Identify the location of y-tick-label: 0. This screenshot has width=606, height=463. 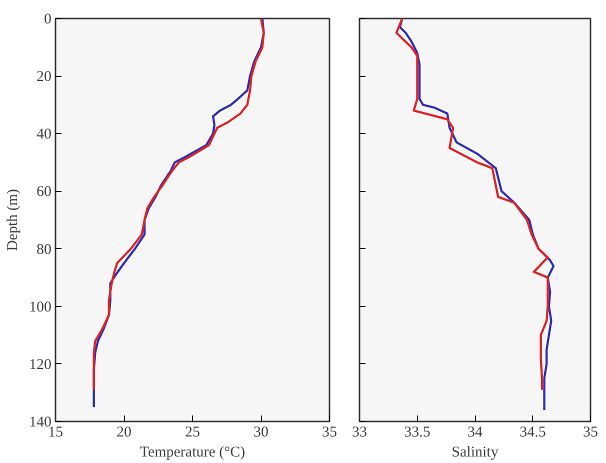
(48, 20).